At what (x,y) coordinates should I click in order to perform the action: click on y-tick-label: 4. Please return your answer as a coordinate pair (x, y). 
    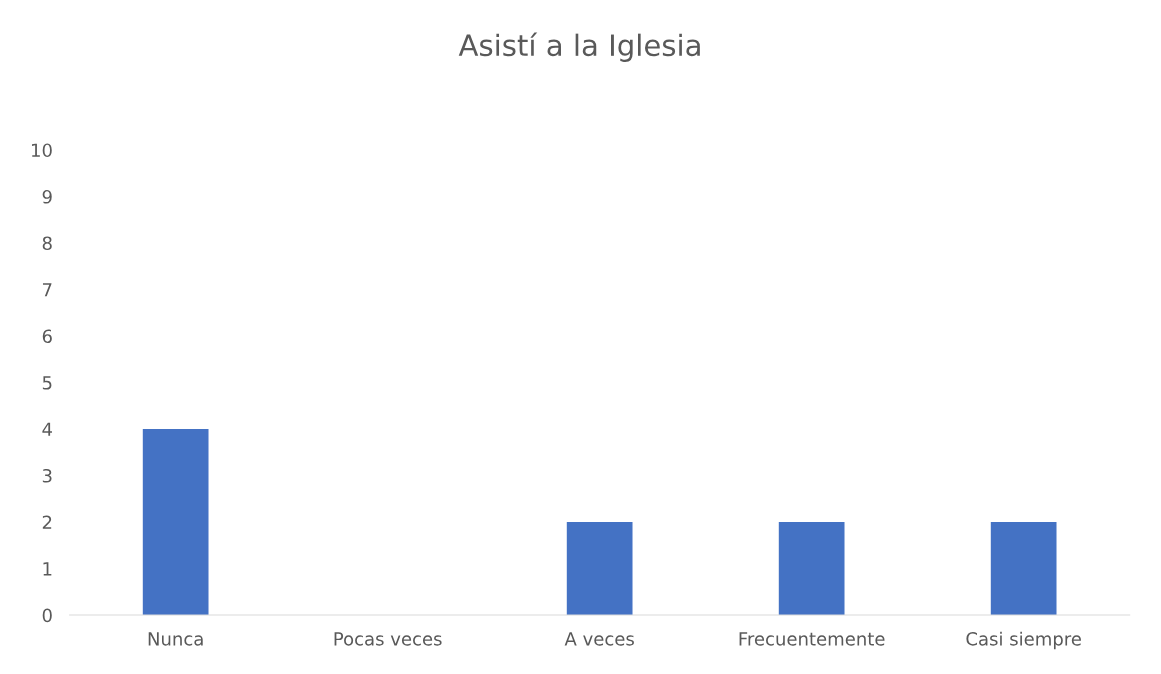
    Looking at the image, I should click on (47, 429).